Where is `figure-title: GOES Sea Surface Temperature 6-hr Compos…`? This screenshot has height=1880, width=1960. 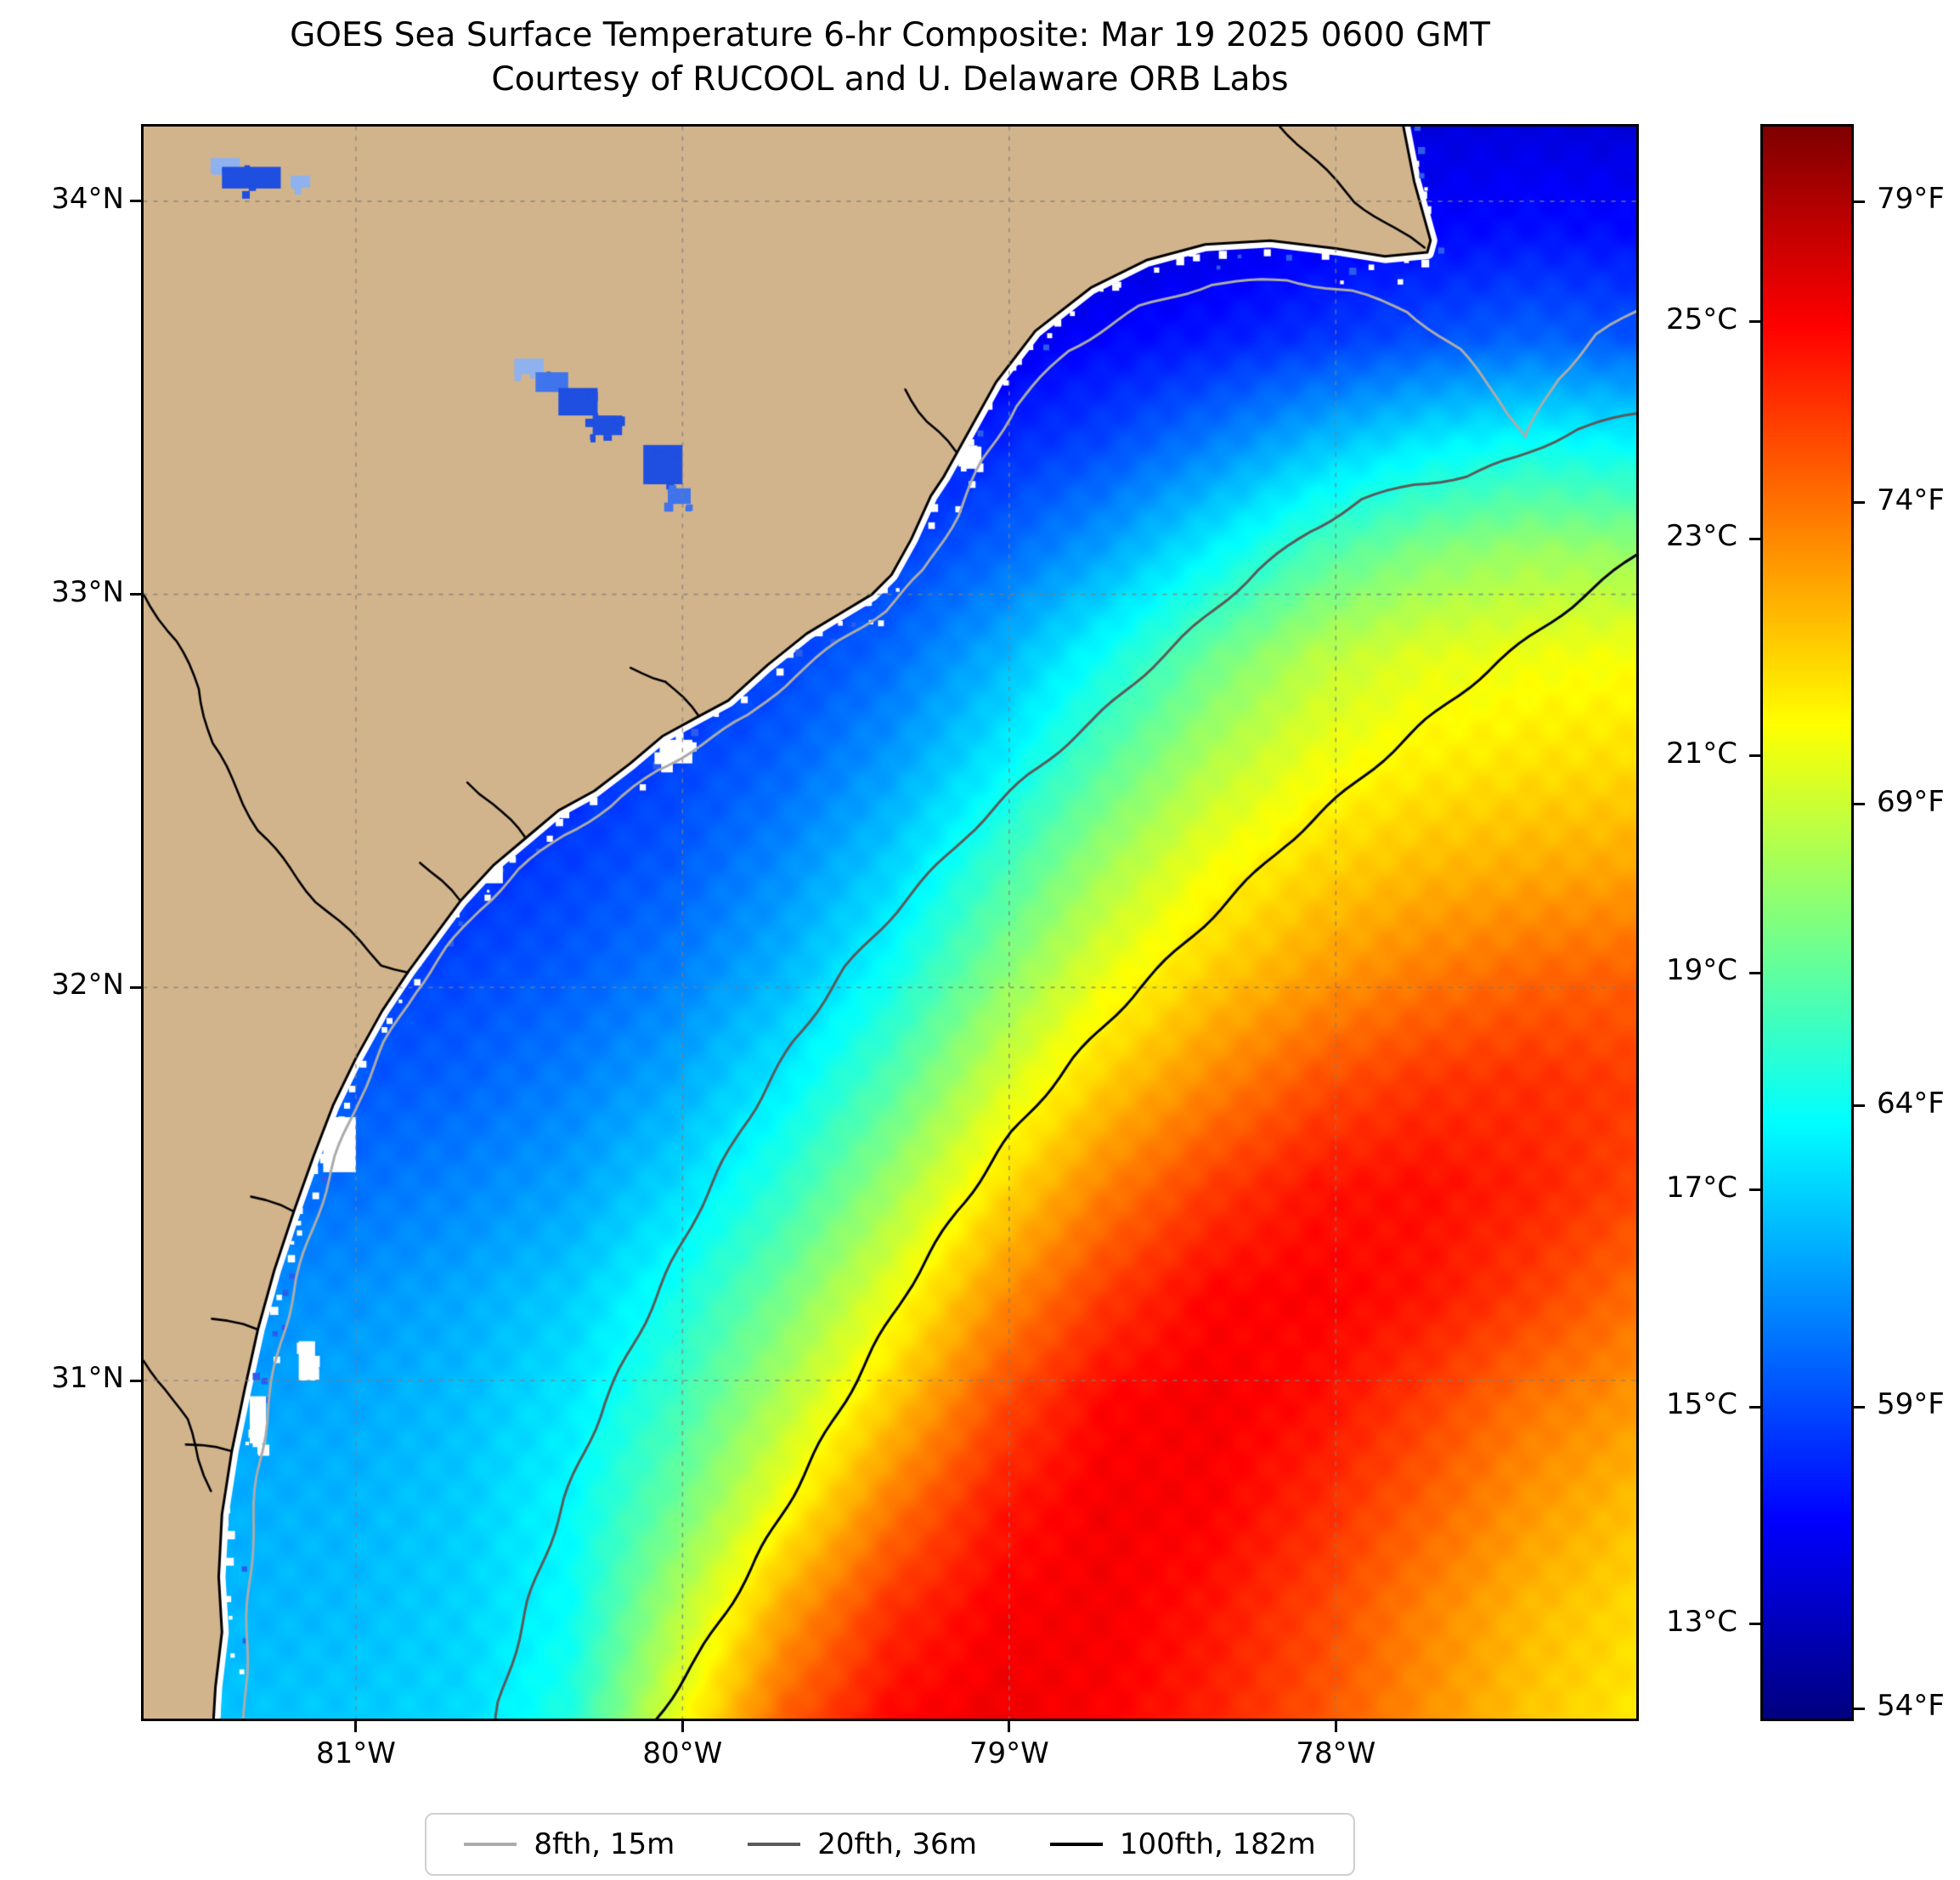 figure-title: GOES Sea Surface Temperature 6-hr Compos… is located at coordinates (890, 58).